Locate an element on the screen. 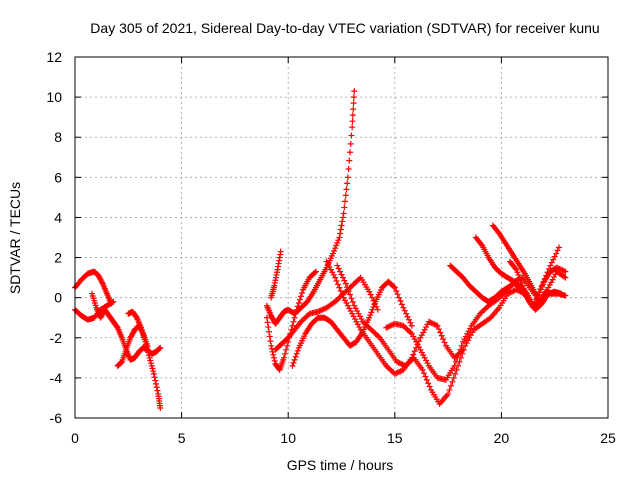 This screenshot has height=480, width=640. y-tick-label: 8 is located at coordinates (58, 137).